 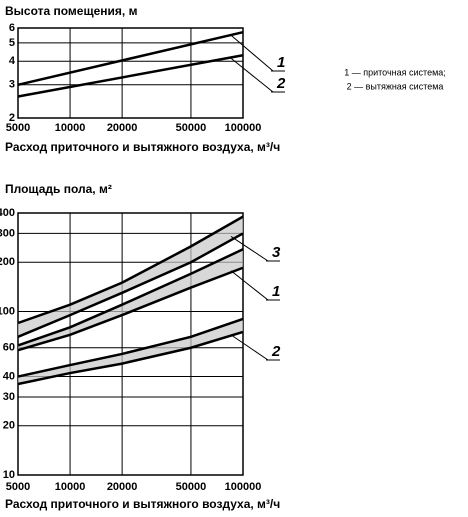 What do you see at coordinates (276, 252) in the screenshot?
I see `callout-label: 3` at bounding box center [276, 252].